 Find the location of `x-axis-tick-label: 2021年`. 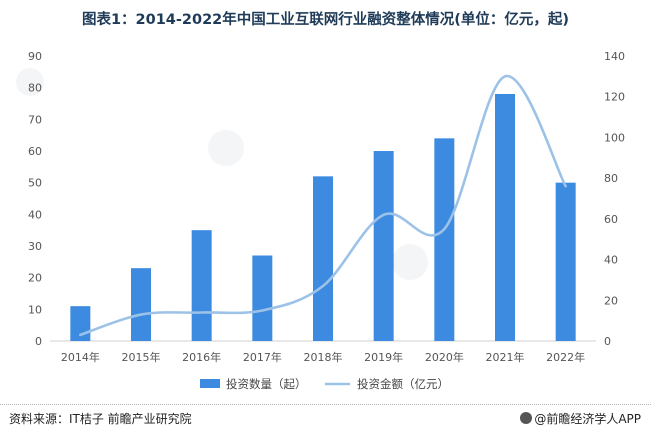

x-axis-tick-label: 2021年 is located at coordinates (505, 357).